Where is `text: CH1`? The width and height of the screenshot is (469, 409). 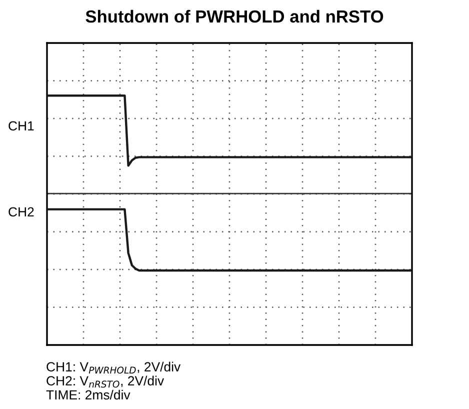
text: CH1 is located at coordinates (21, 126).